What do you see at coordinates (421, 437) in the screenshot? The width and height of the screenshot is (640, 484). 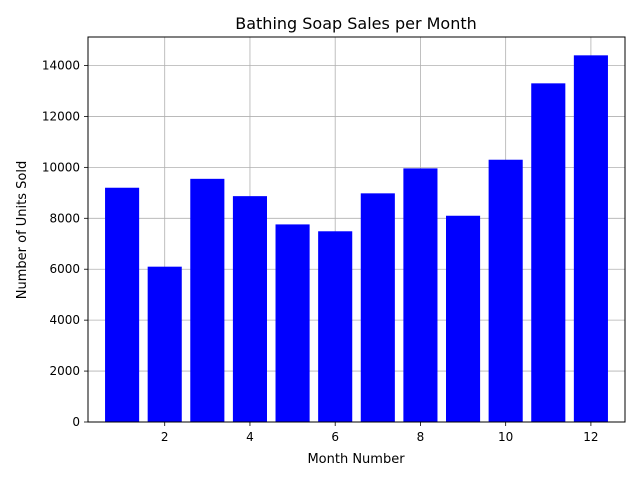 I see `x-tick-label: 8` at bounding box center [421, 437].